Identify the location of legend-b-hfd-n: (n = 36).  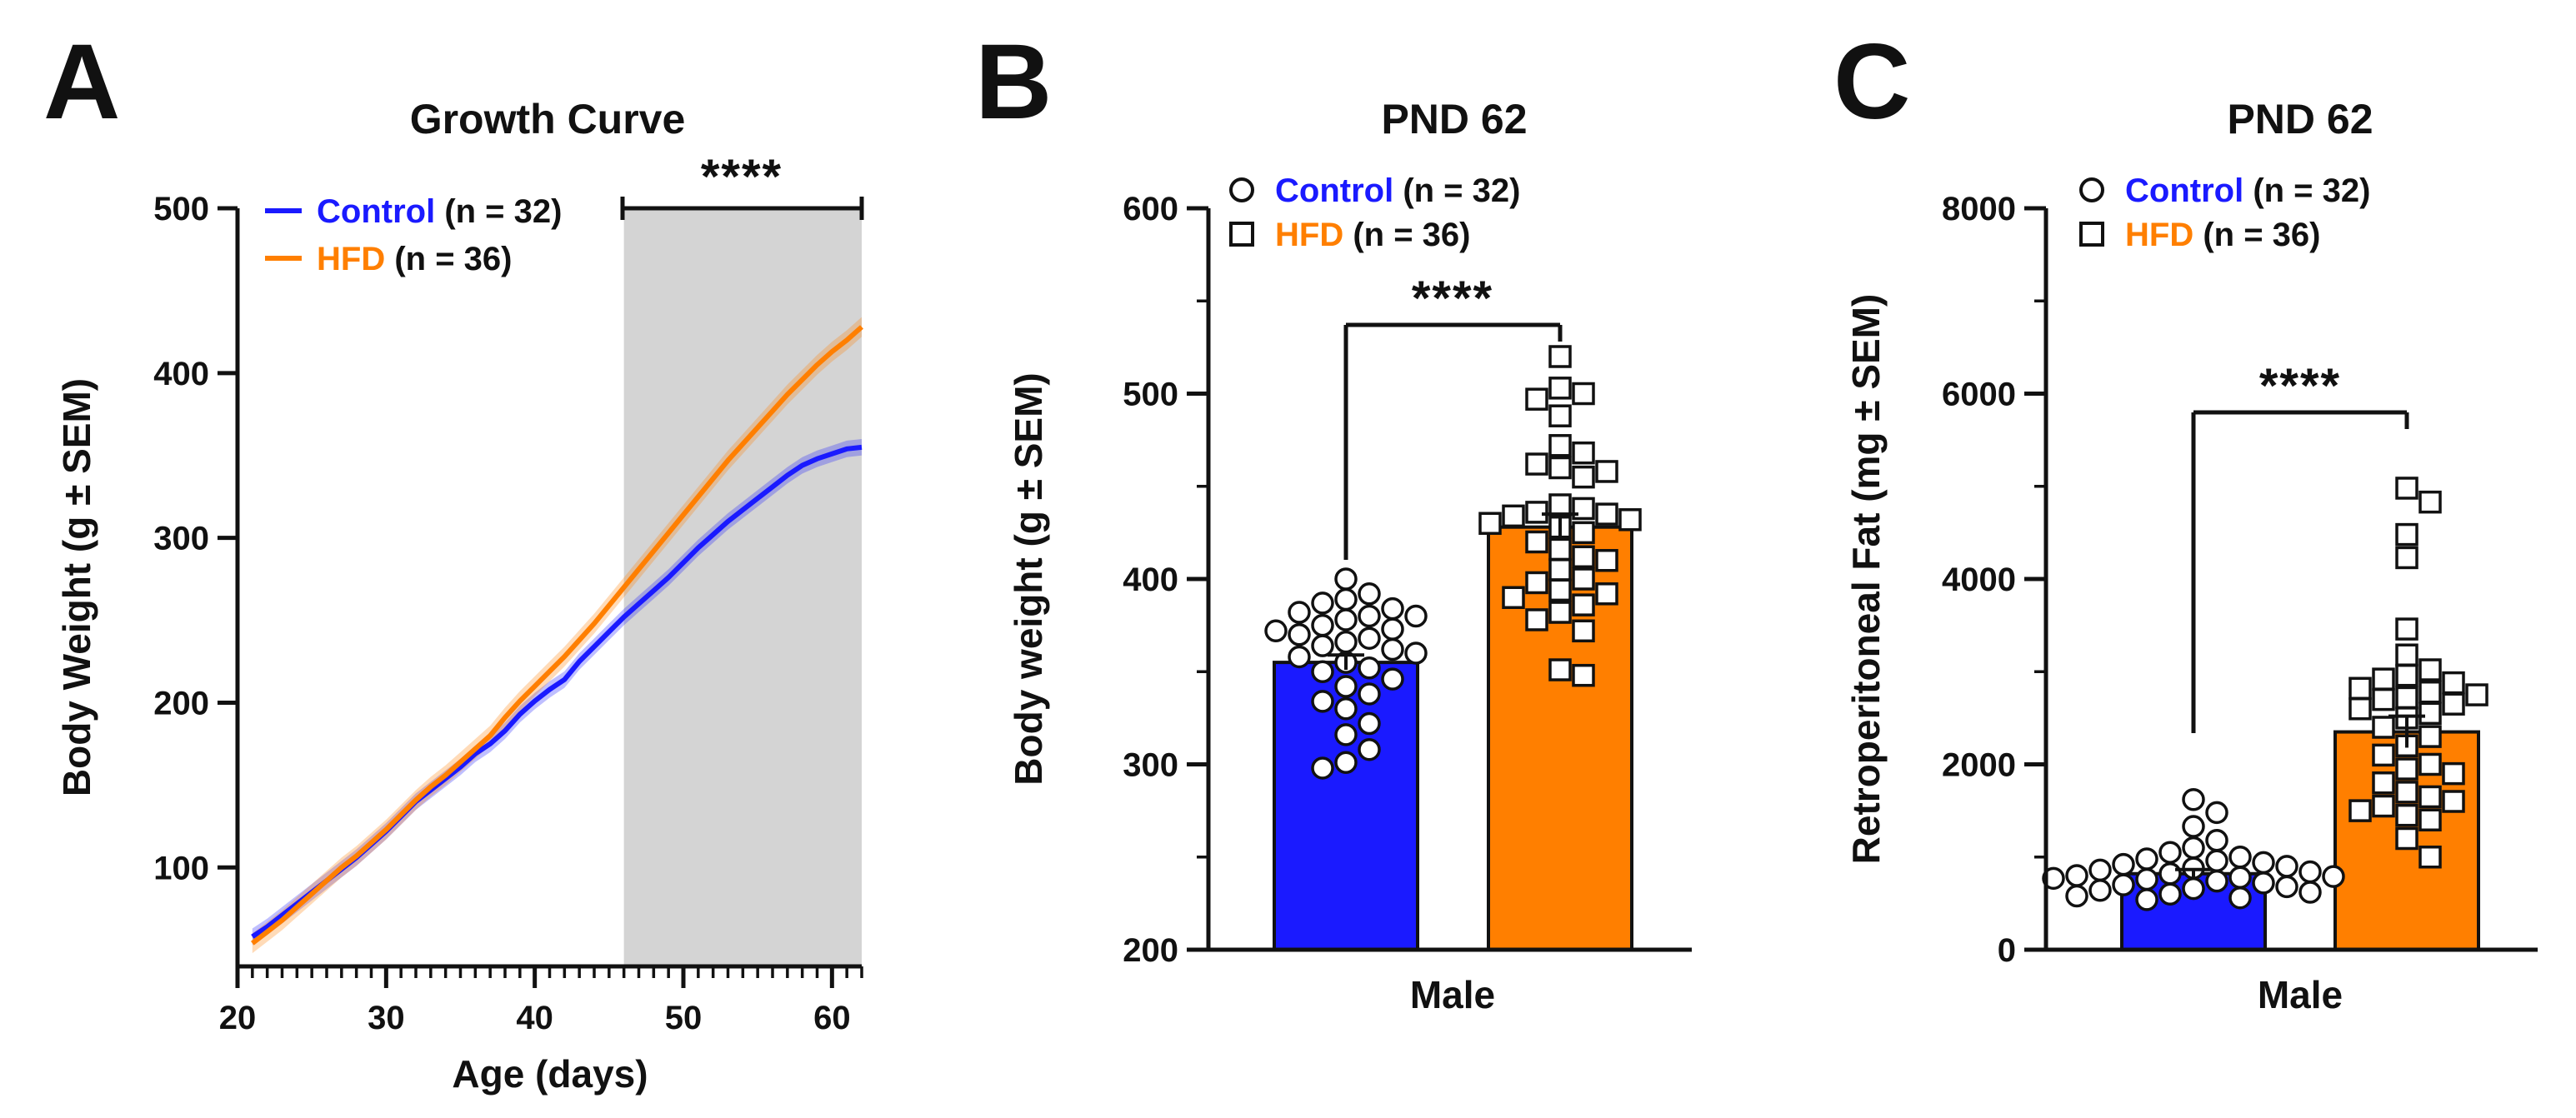
(1412, 235).